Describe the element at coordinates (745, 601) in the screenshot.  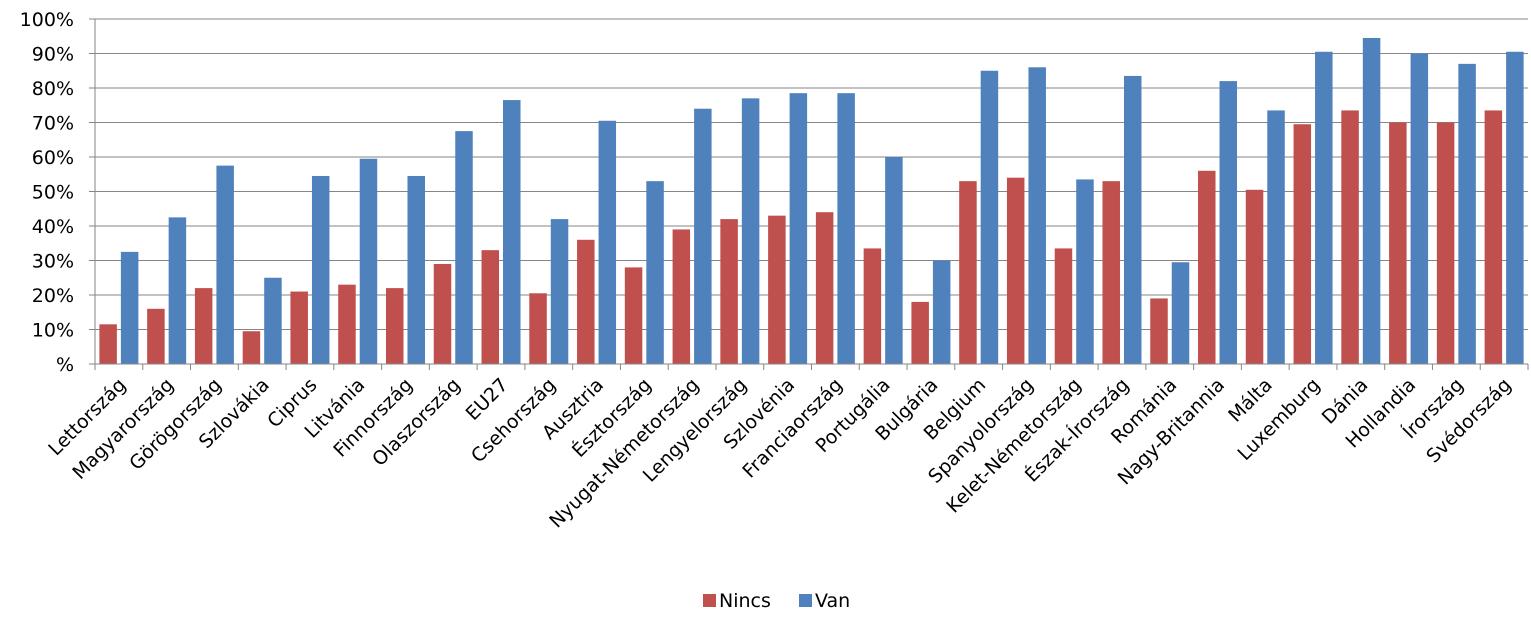
I see `legend-label-nincs: Nincs` at that location.